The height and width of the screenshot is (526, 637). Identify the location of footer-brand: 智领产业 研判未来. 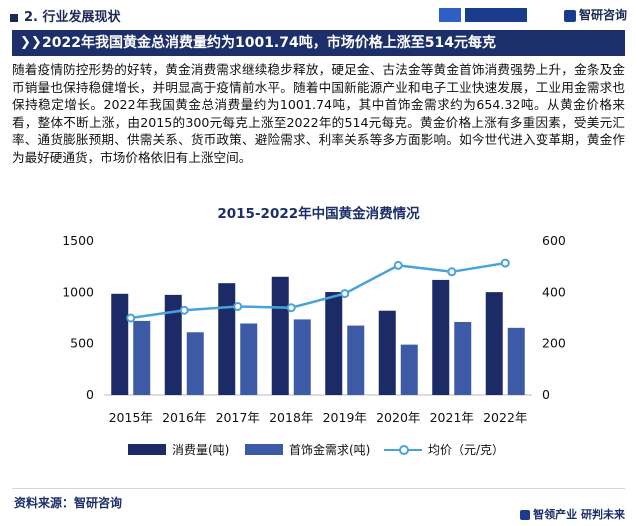
(572, 514).